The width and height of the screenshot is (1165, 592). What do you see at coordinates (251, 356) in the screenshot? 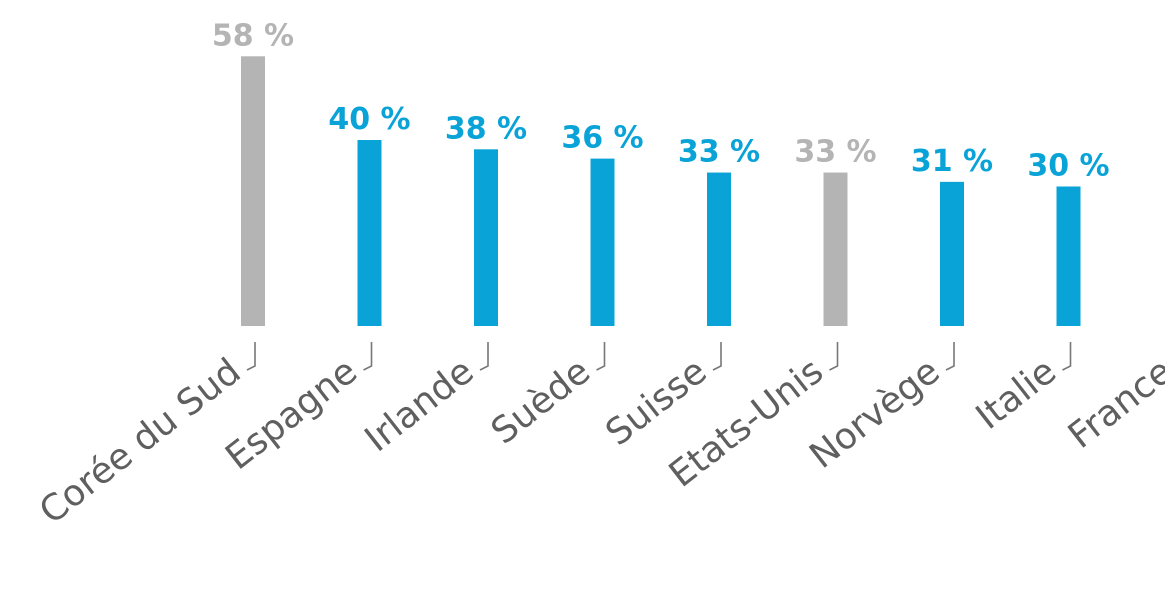
I see `tick-coree-du-sud` at bounding box center [251, 356].